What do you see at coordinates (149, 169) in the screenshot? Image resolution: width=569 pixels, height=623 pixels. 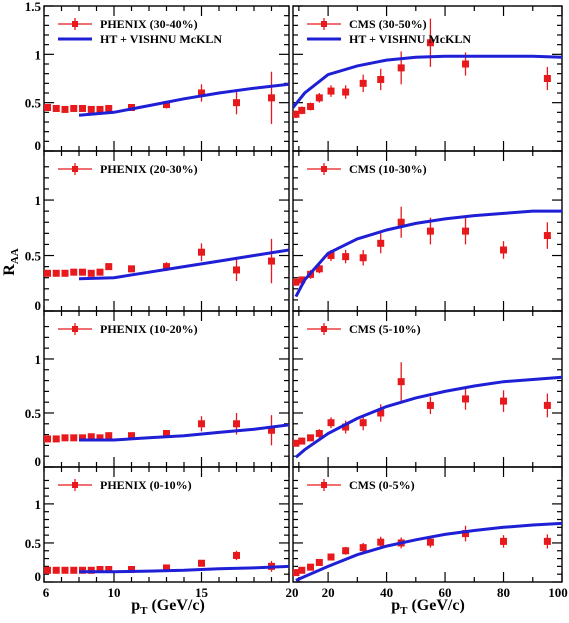 I see `legend-label: PHENIX (20-30%)` at bounding box center [149, 169].